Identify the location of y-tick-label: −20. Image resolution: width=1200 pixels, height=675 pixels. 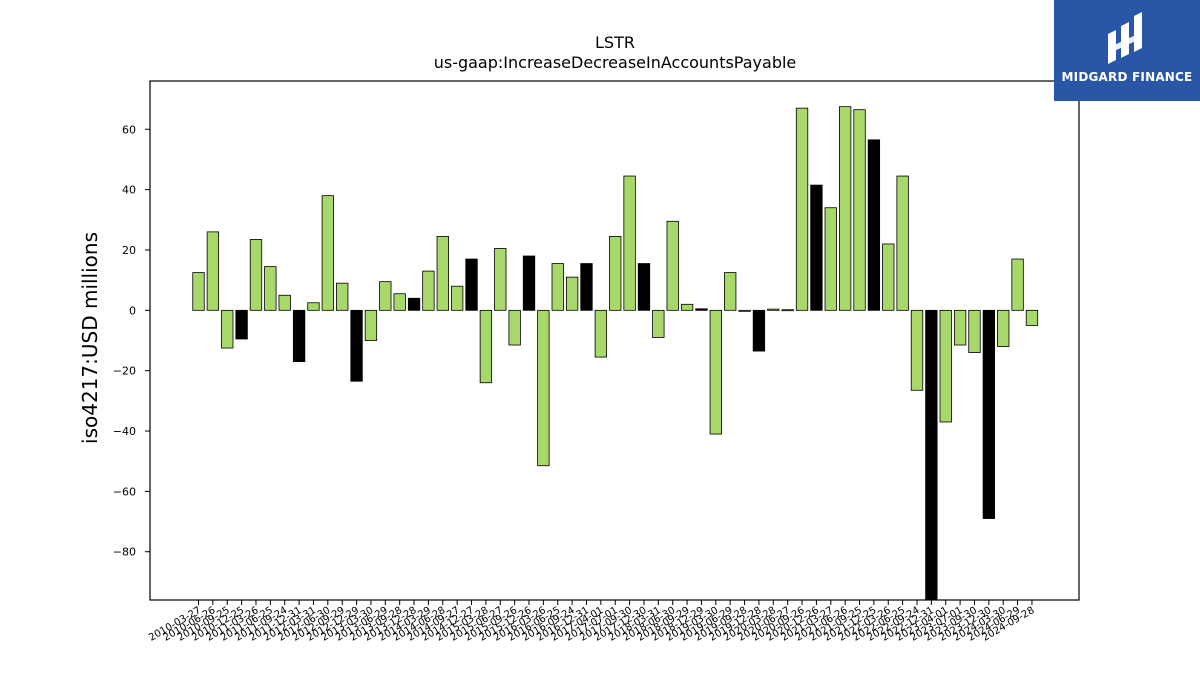
(124, 371).